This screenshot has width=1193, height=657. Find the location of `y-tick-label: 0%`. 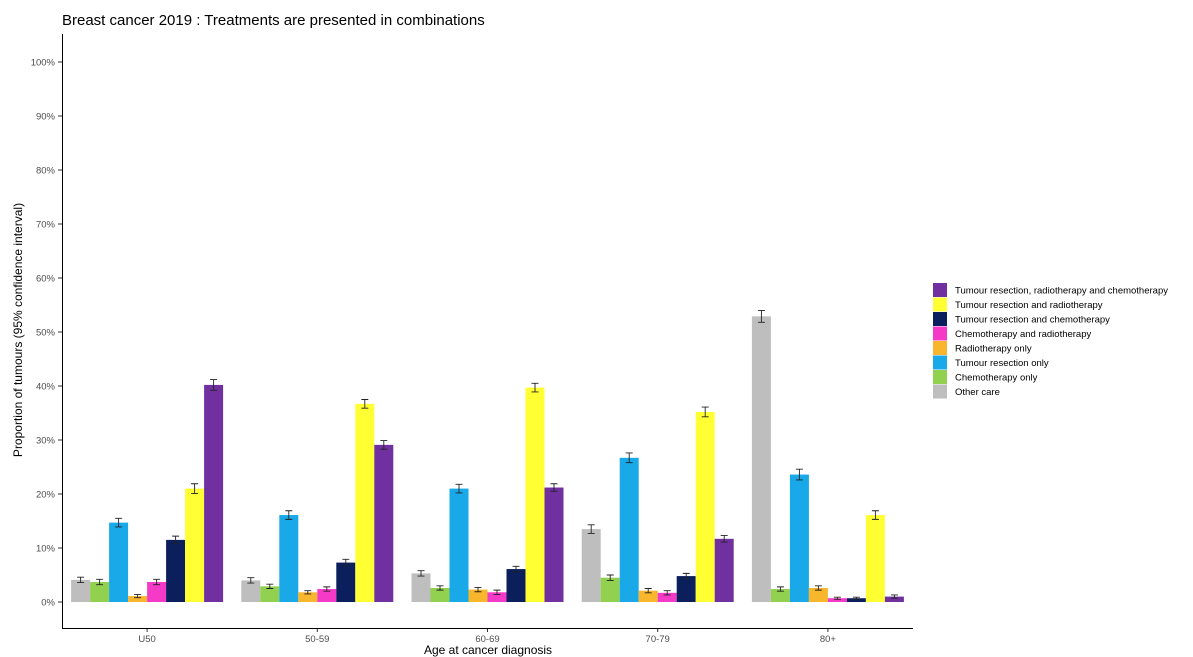

y-tick-label: 0% is located at coordinates (48, 603).